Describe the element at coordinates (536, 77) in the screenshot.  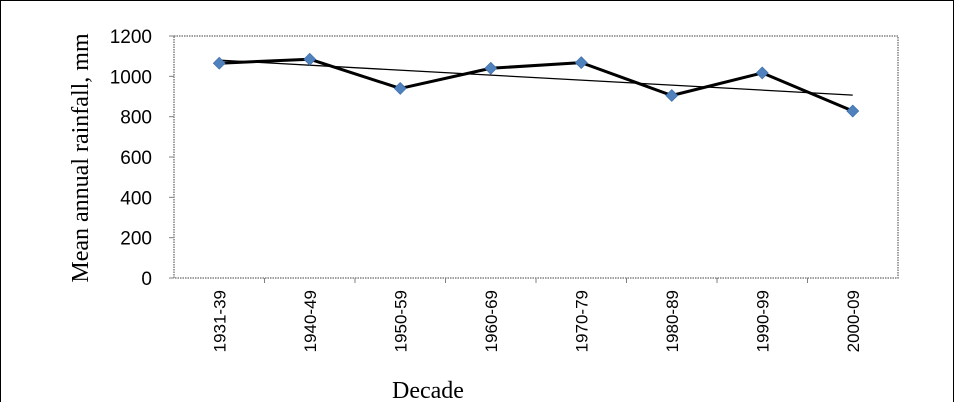
I see `trendline` at that location.